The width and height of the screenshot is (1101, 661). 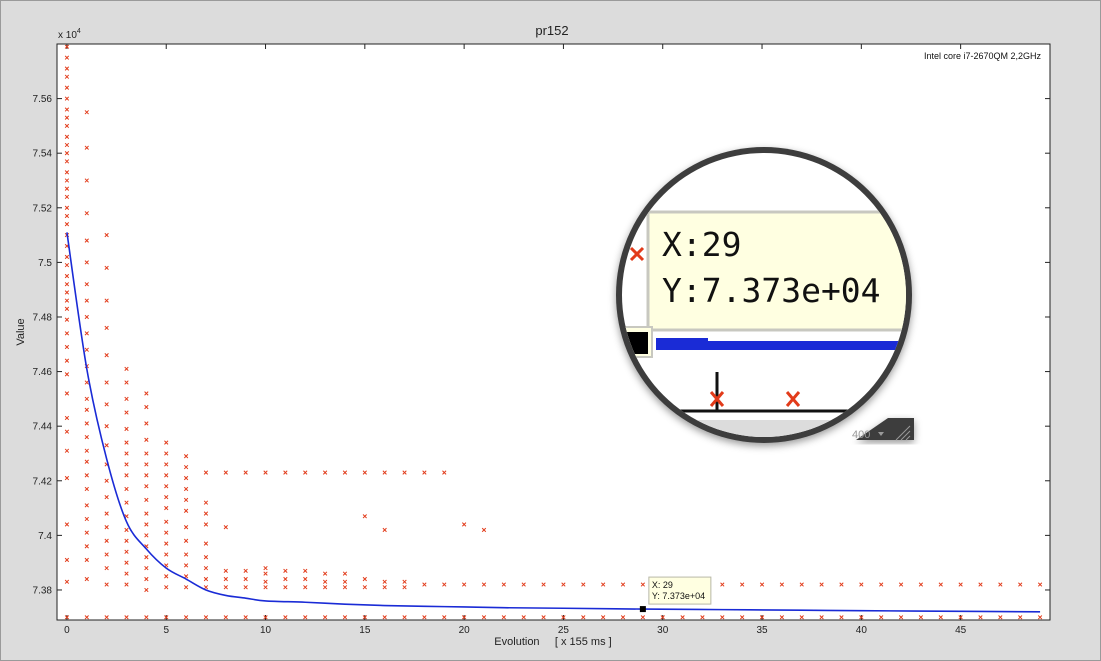 What do you see at coordinates (21, 331) in the screenshot?
I see `y-axis-label: Value` at bounding box center [21, 331].